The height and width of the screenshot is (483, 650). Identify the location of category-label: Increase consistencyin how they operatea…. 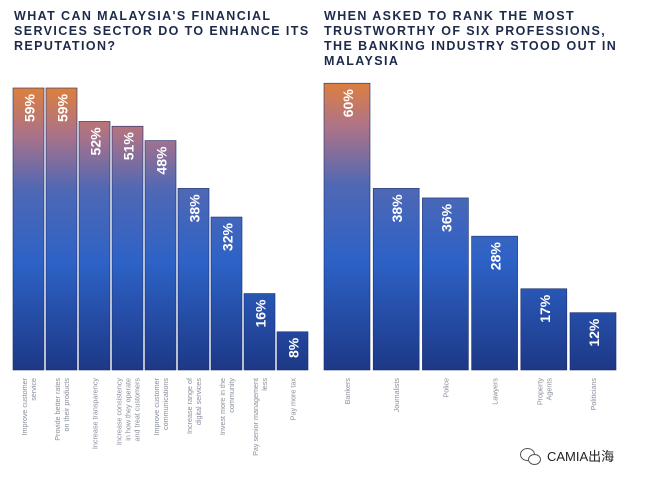
(128, 412).